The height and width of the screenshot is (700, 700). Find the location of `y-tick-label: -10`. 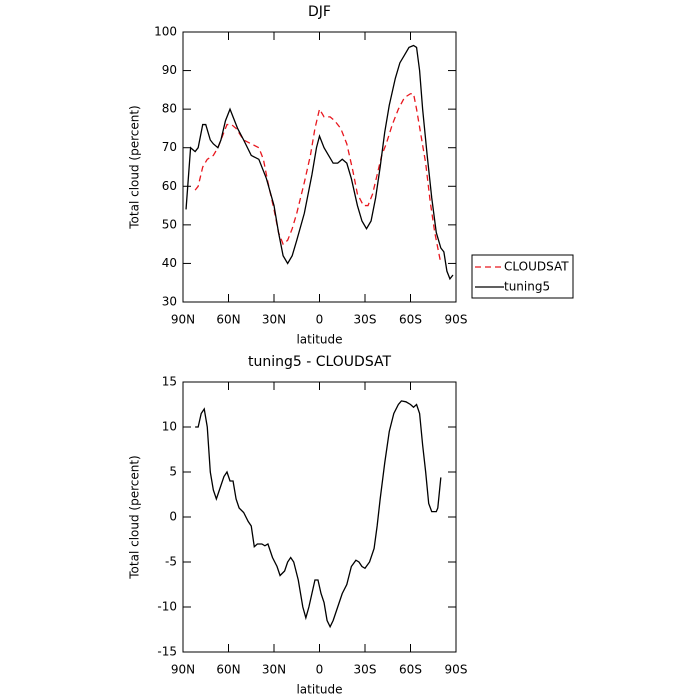

y-tick-label: -10 is located at coordinates (167, 607).